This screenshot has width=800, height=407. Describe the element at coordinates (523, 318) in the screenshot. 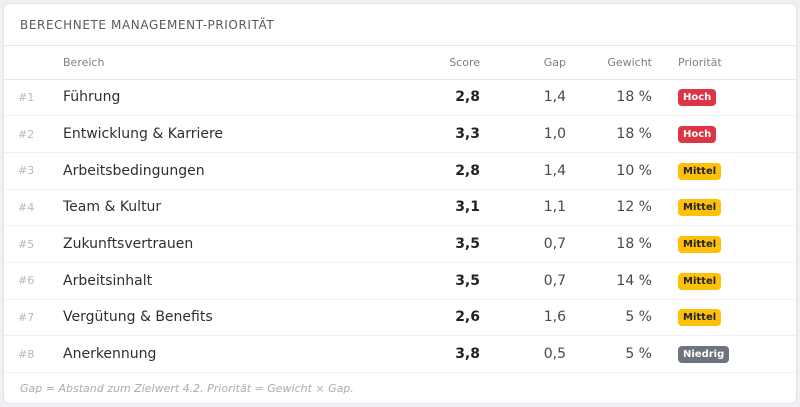

I see `row-gap: 1,6` at that location.